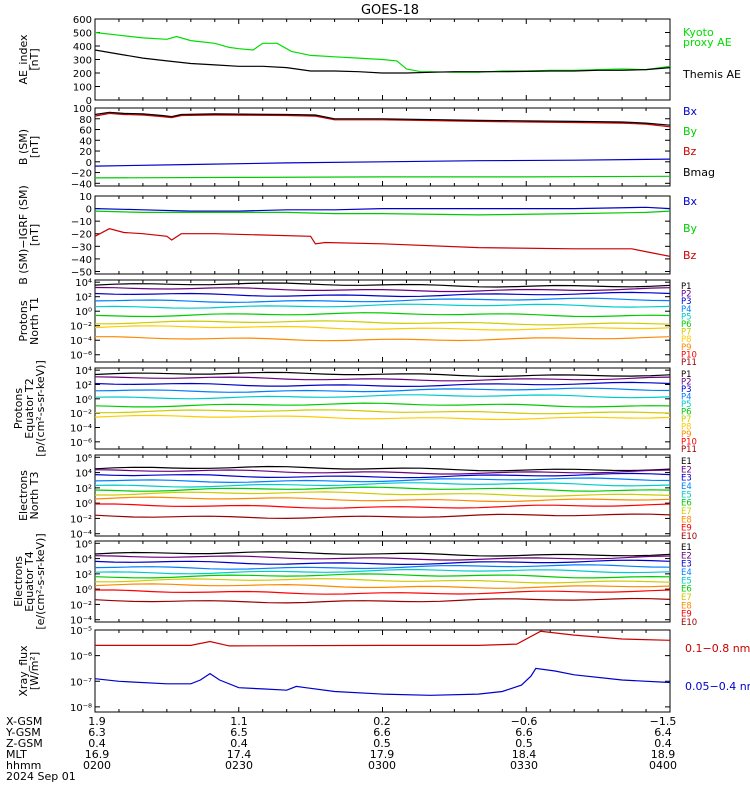  Describe the element at coordinates (686, 340) in the screenshot. I see `legend-entry: P8` at that location.